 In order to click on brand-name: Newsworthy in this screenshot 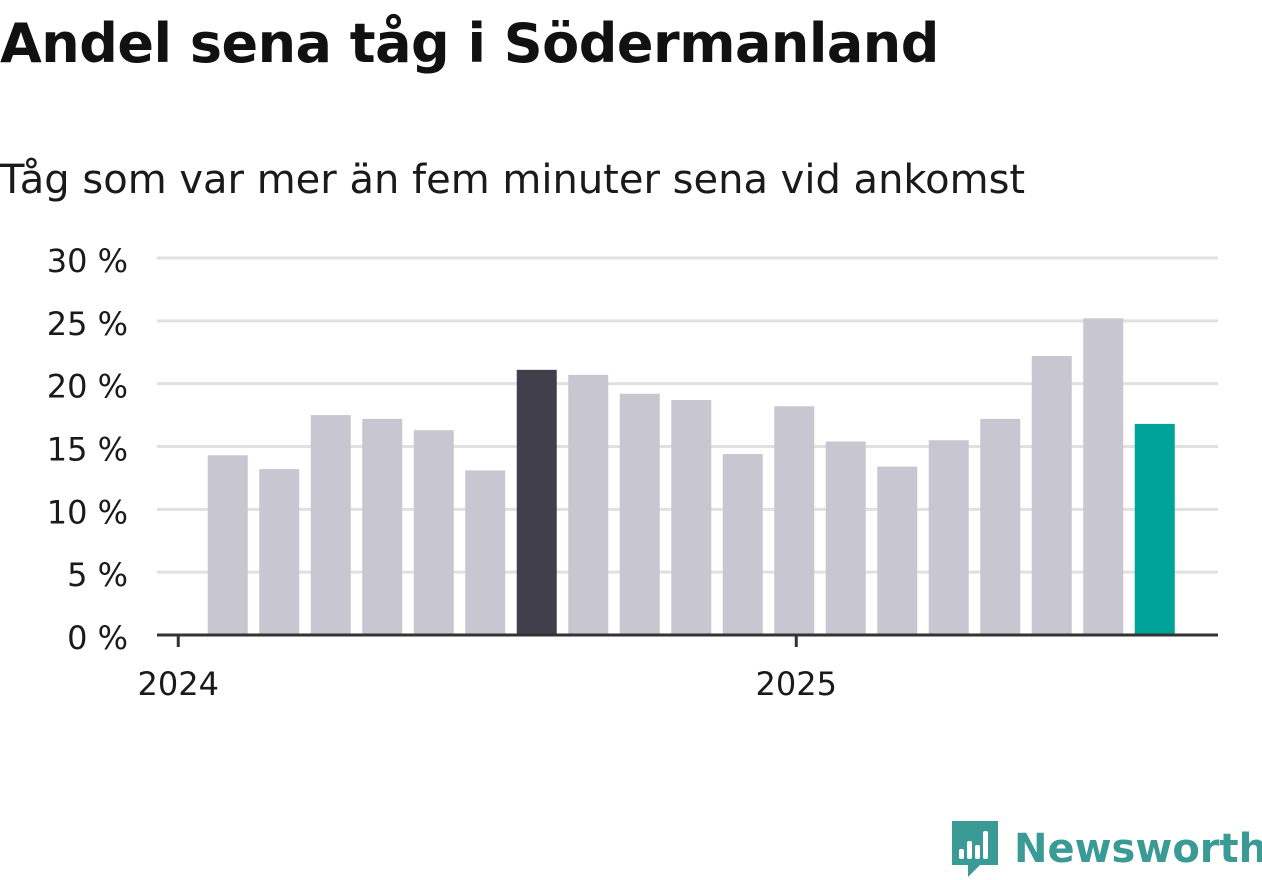, I will do `click(1138, 849)`.